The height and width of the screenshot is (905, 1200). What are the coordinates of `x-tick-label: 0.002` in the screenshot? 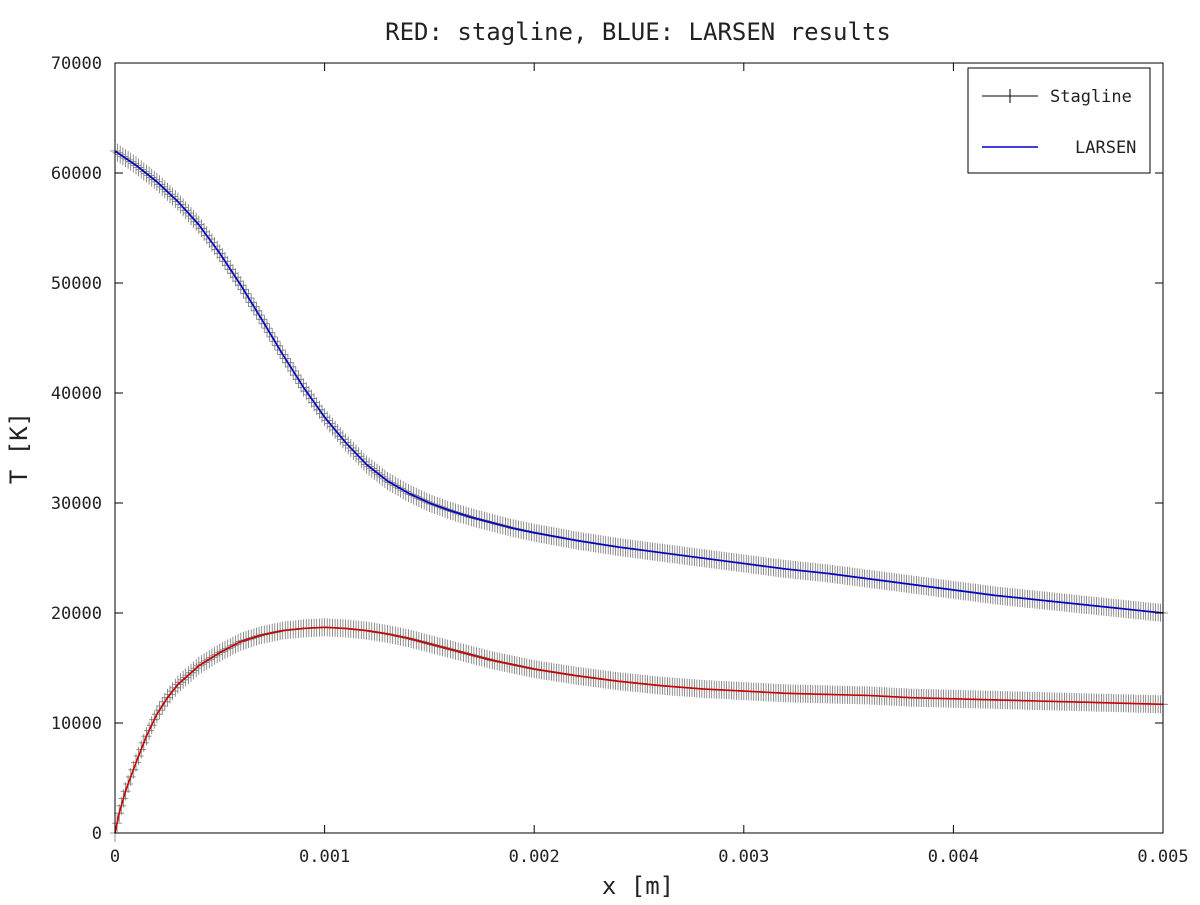 It's located at (534, 857).